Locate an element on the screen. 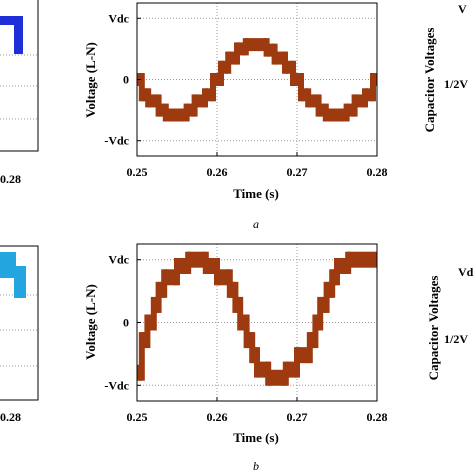 The width and height of the screenshot is (474, 474). left-top-frame is located at coordinates (19, 76).